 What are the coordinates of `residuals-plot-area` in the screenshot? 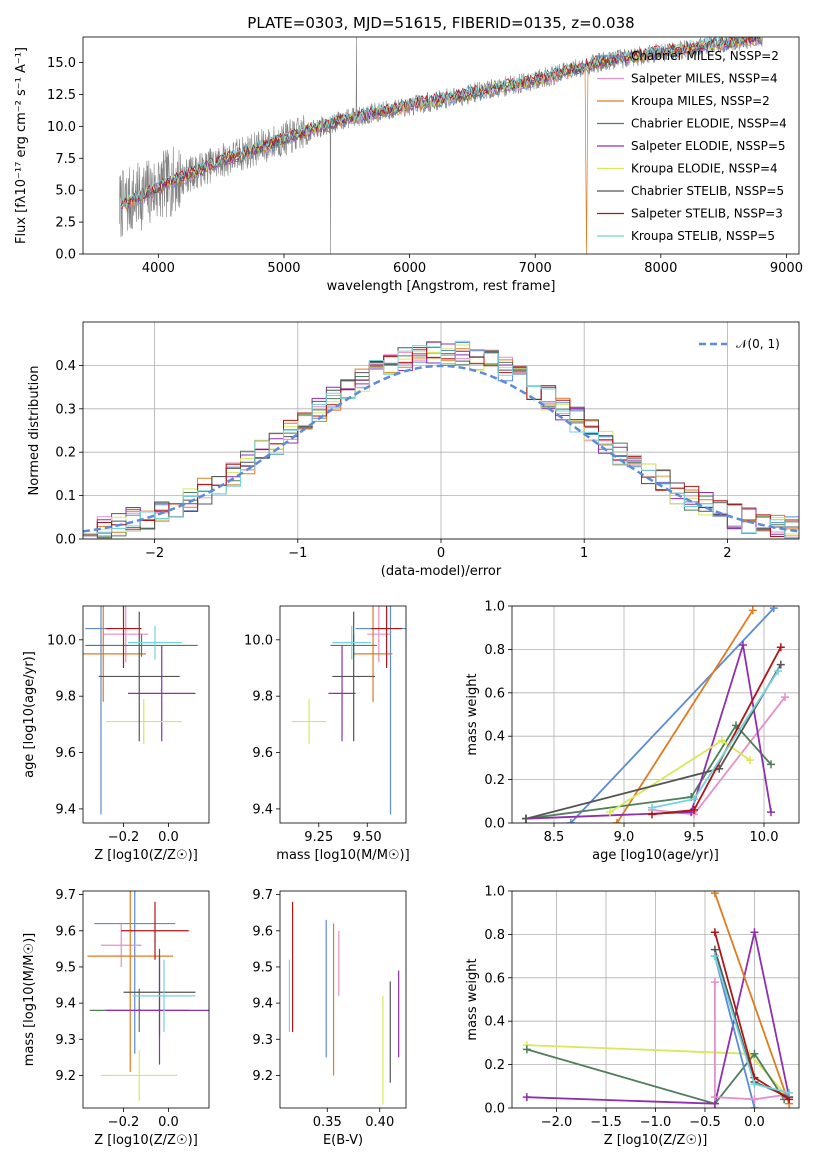 It's located at (441, 439).